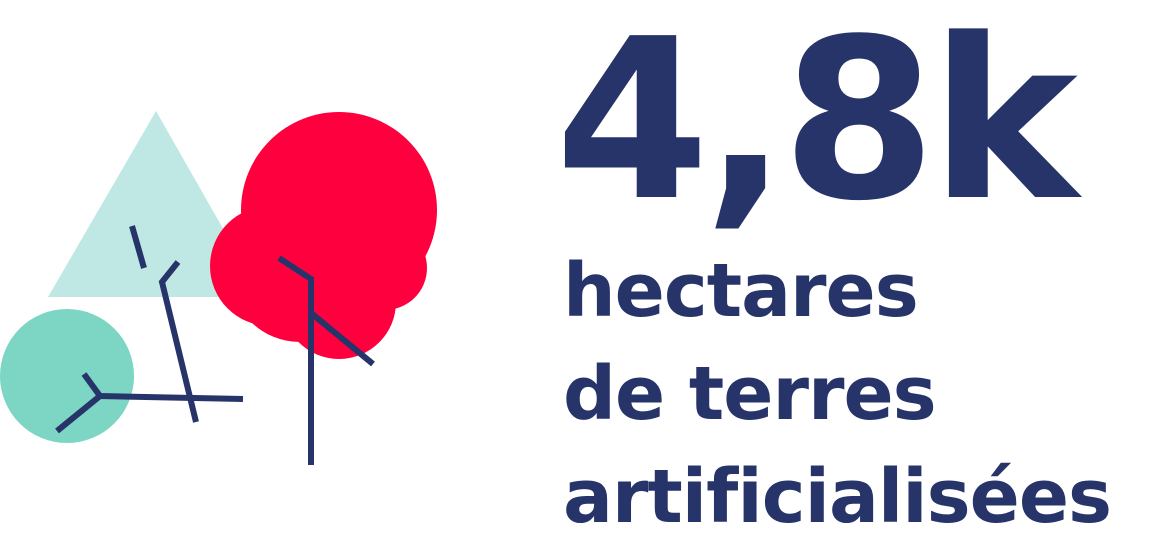 The width and height of the screenshot is (1160, 553). I want to click on caption-line-2: de terres, so click(750, 394).